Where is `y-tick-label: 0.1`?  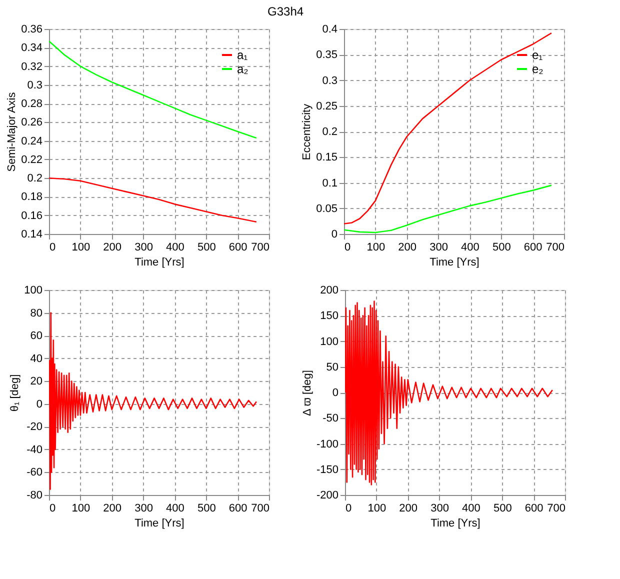
y-tick-label: 0.1 is located at coordinates (330, 183).